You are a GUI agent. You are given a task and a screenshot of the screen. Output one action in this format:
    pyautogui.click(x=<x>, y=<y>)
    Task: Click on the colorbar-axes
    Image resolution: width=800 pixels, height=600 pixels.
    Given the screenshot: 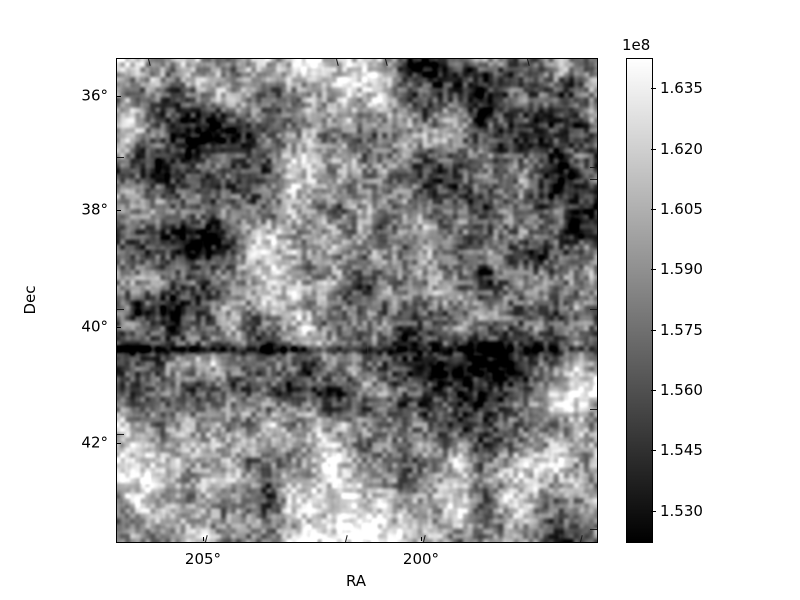 What is the action you would take?
    pyautogui.click(x=639, y=300)
    